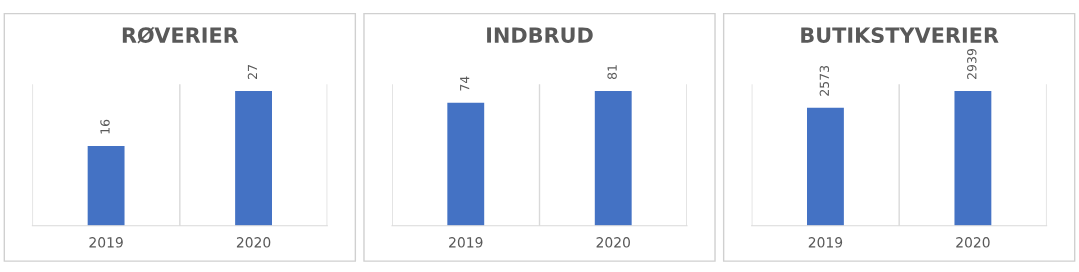 This screenshot has width=1079, height=272. Describe the element at coordinates (824, 80) in the screenshot. I see `data-label: 2573` at that location.